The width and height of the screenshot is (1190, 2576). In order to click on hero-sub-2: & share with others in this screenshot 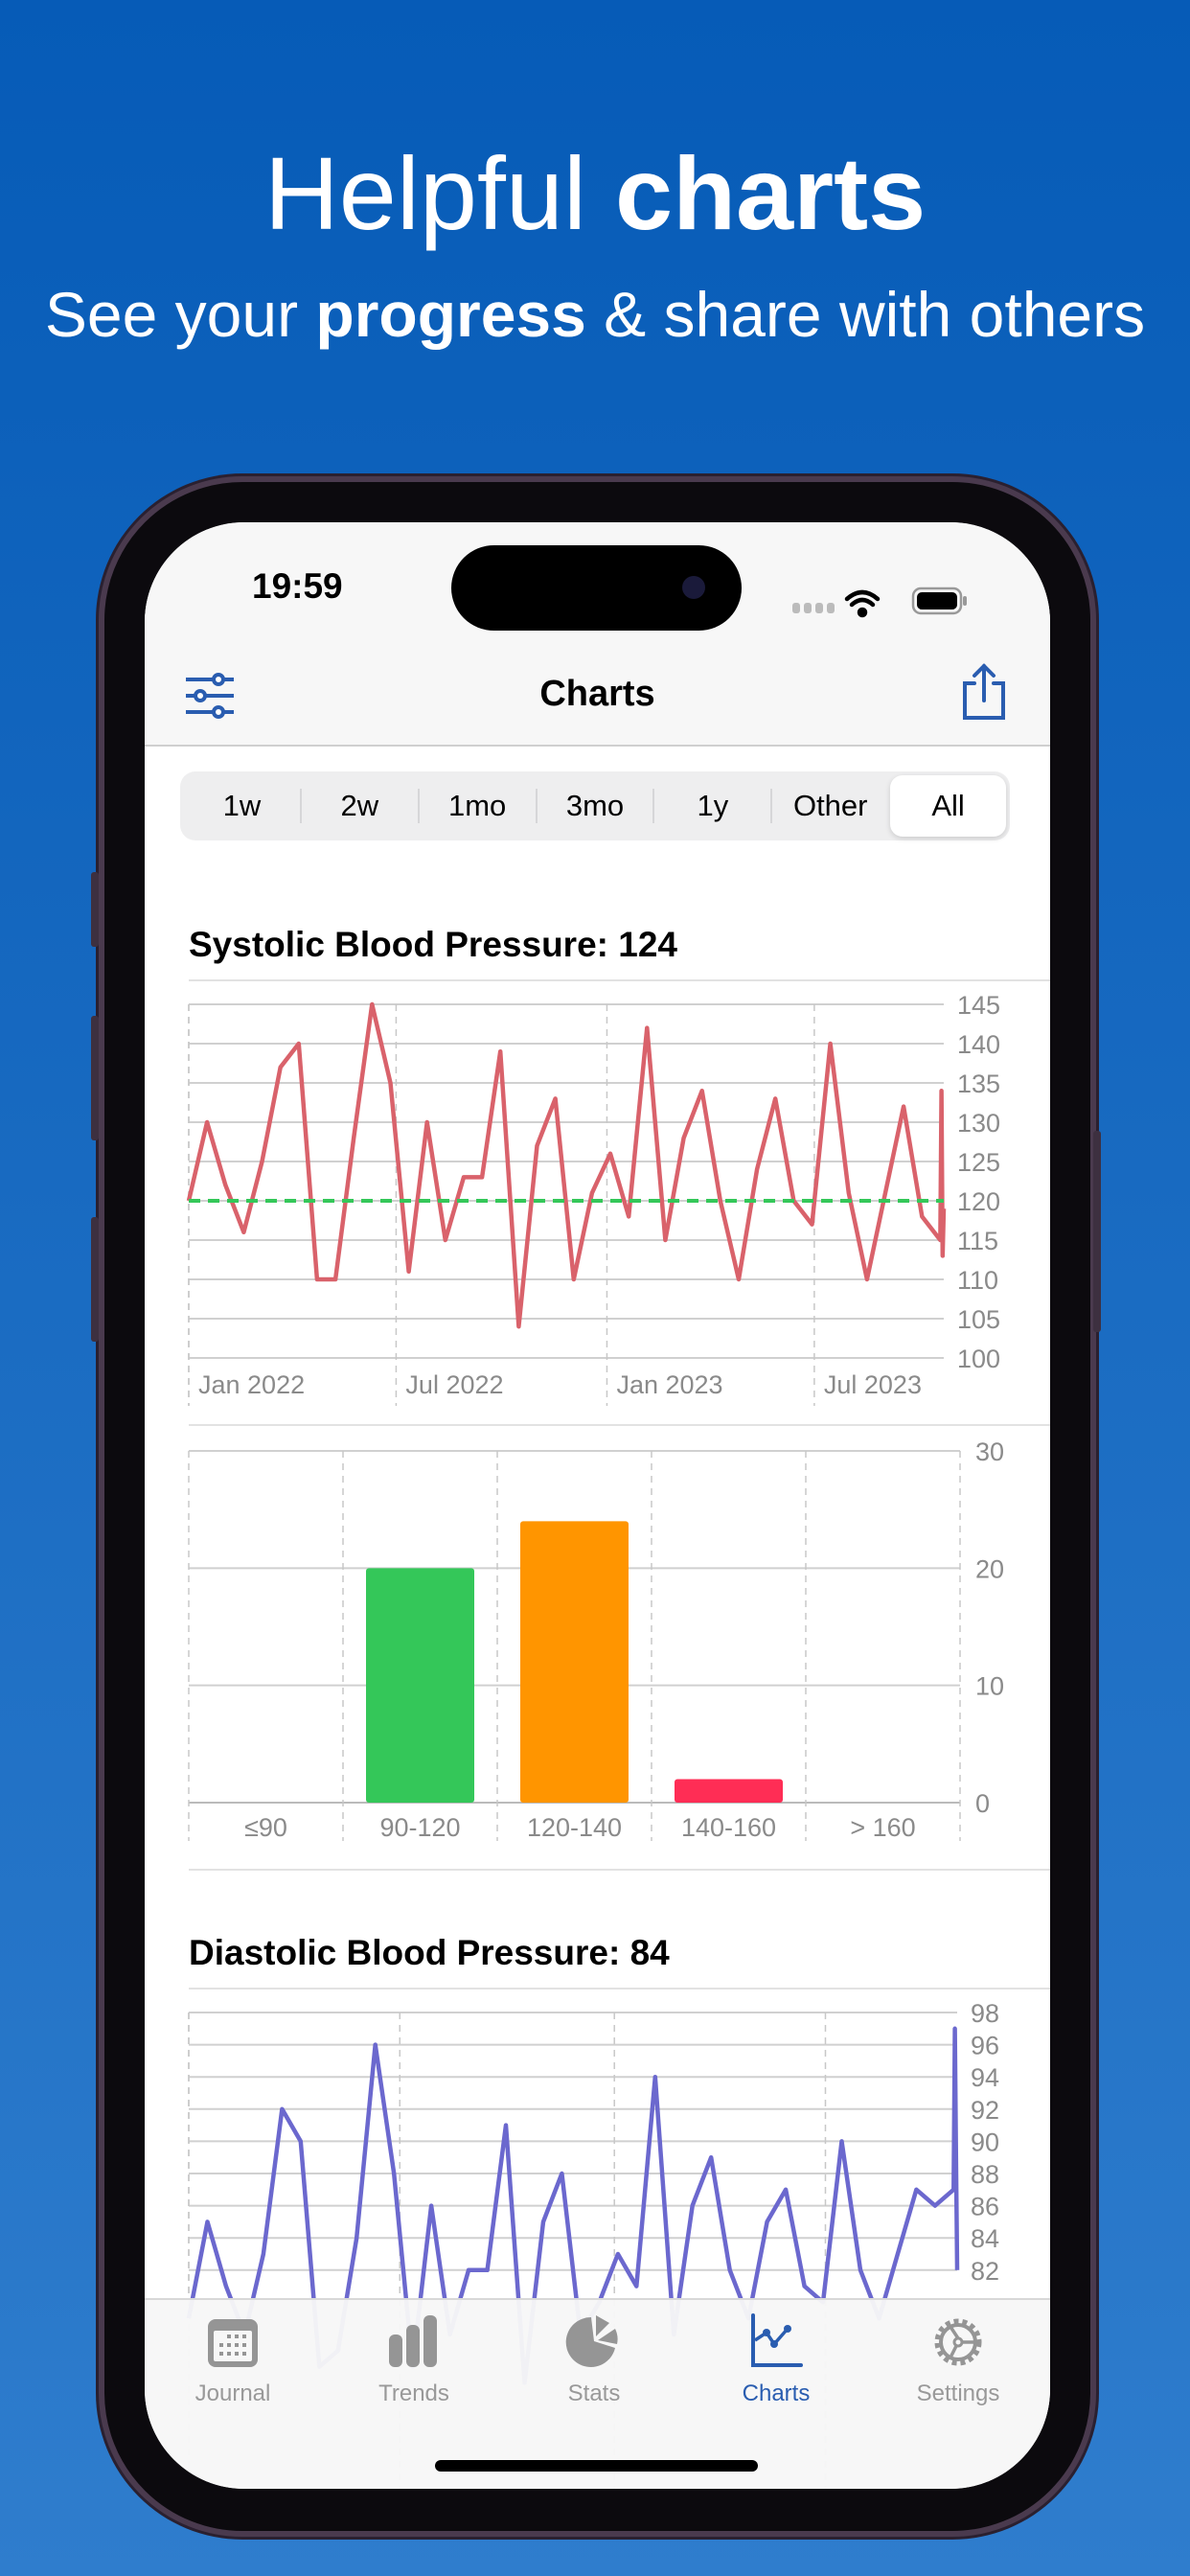, I will do `click(866, 314)`.